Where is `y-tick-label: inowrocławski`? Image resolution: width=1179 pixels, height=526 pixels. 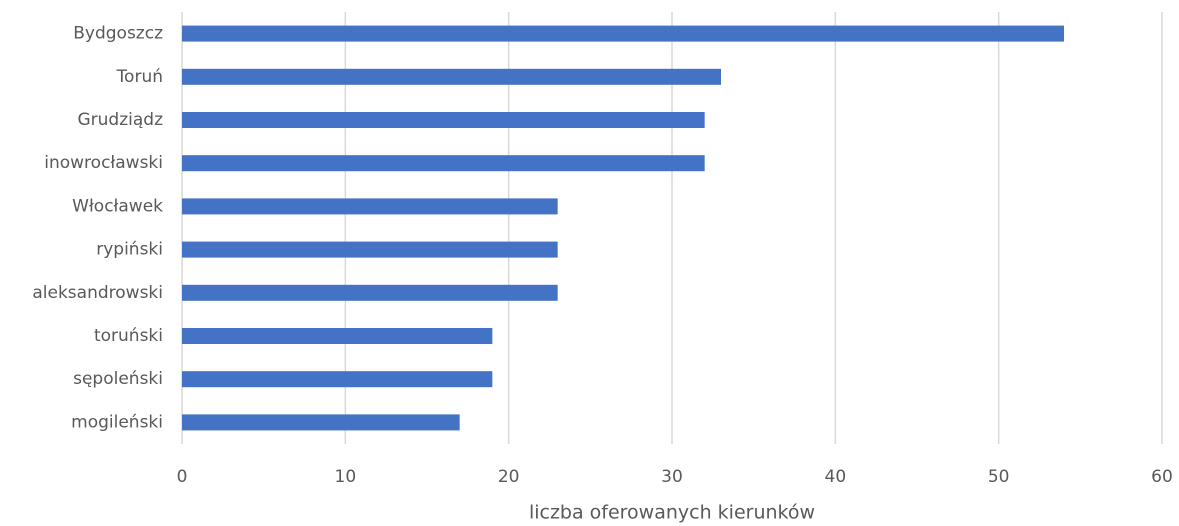
y-tick-label: inowrocławski is located at coordinates (103, 163).